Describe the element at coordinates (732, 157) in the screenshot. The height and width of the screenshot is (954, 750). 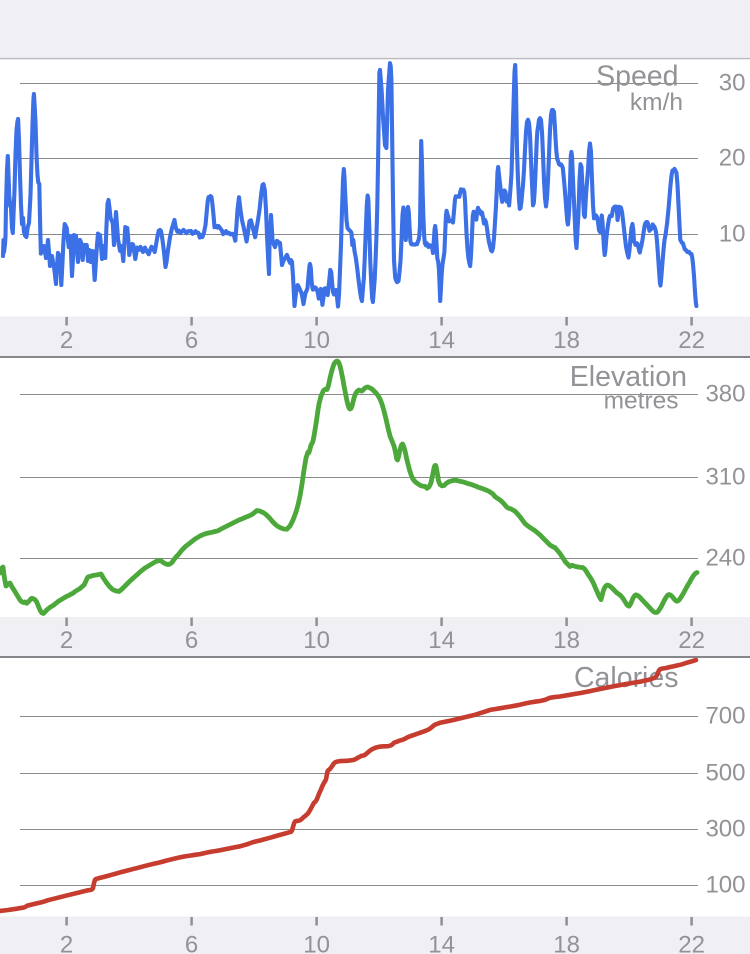
I see `svg-text: 20` at that location.